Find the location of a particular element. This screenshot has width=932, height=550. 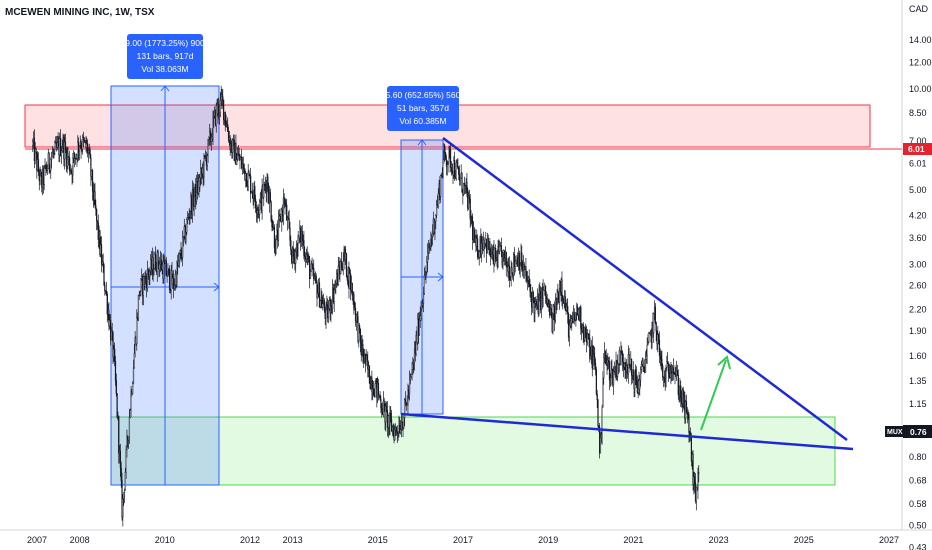

time-tick-label: 2023 is located at coordinates (719, 540).